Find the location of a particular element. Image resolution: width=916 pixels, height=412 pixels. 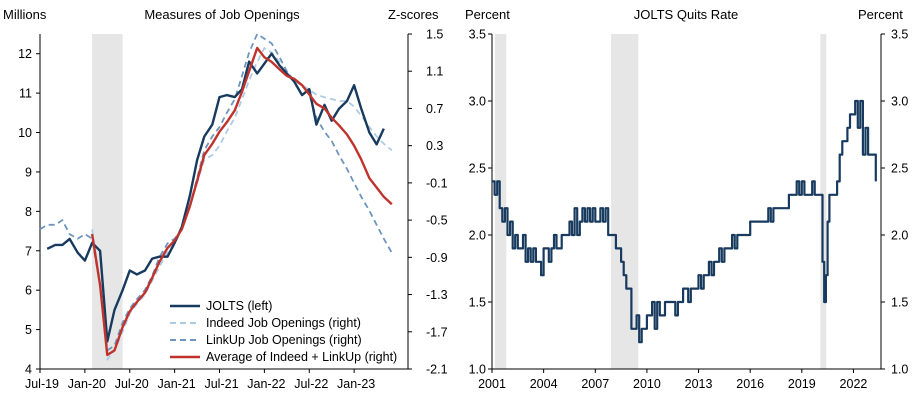

left-y-tick-label: 8 is located at coordinates (28, 212).